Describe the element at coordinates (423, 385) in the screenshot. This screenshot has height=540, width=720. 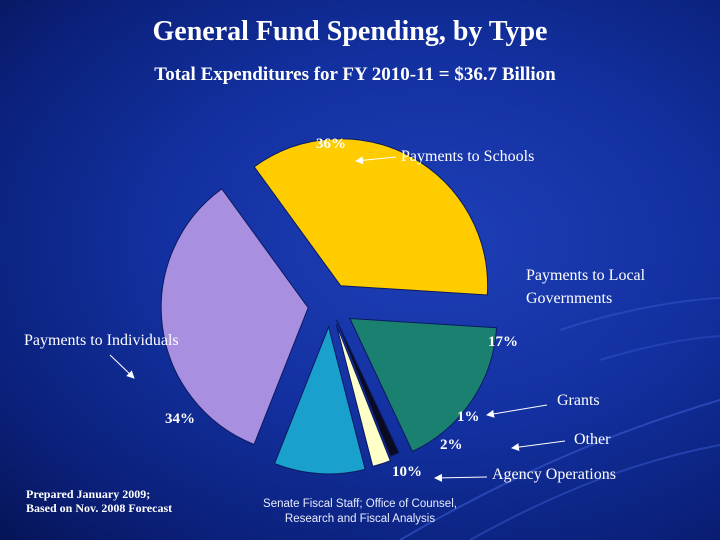
I see `slice-payments-to-local-governments` at that location.